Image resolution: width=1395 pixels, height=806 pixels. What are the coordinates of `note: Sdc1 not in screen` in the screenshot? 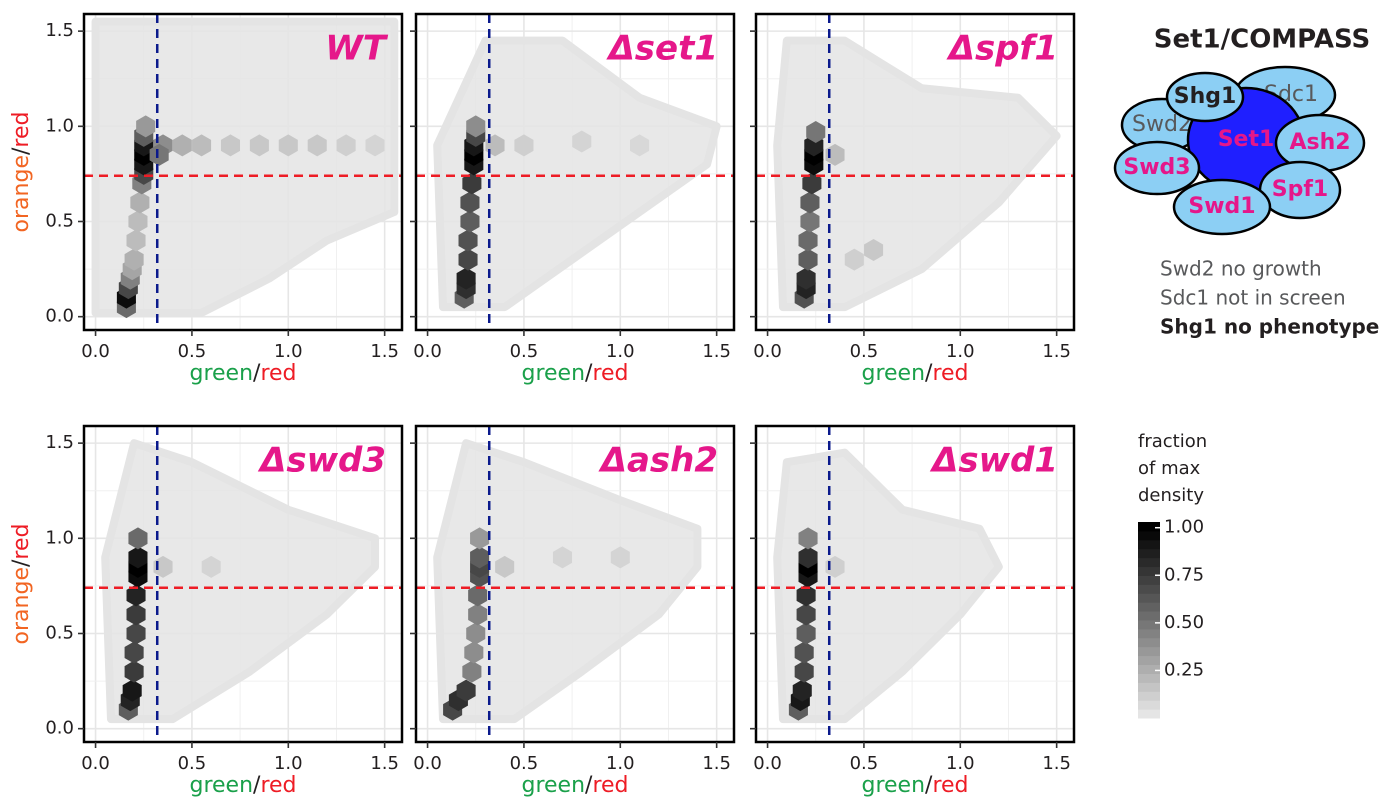 It's located at (1253, 298).